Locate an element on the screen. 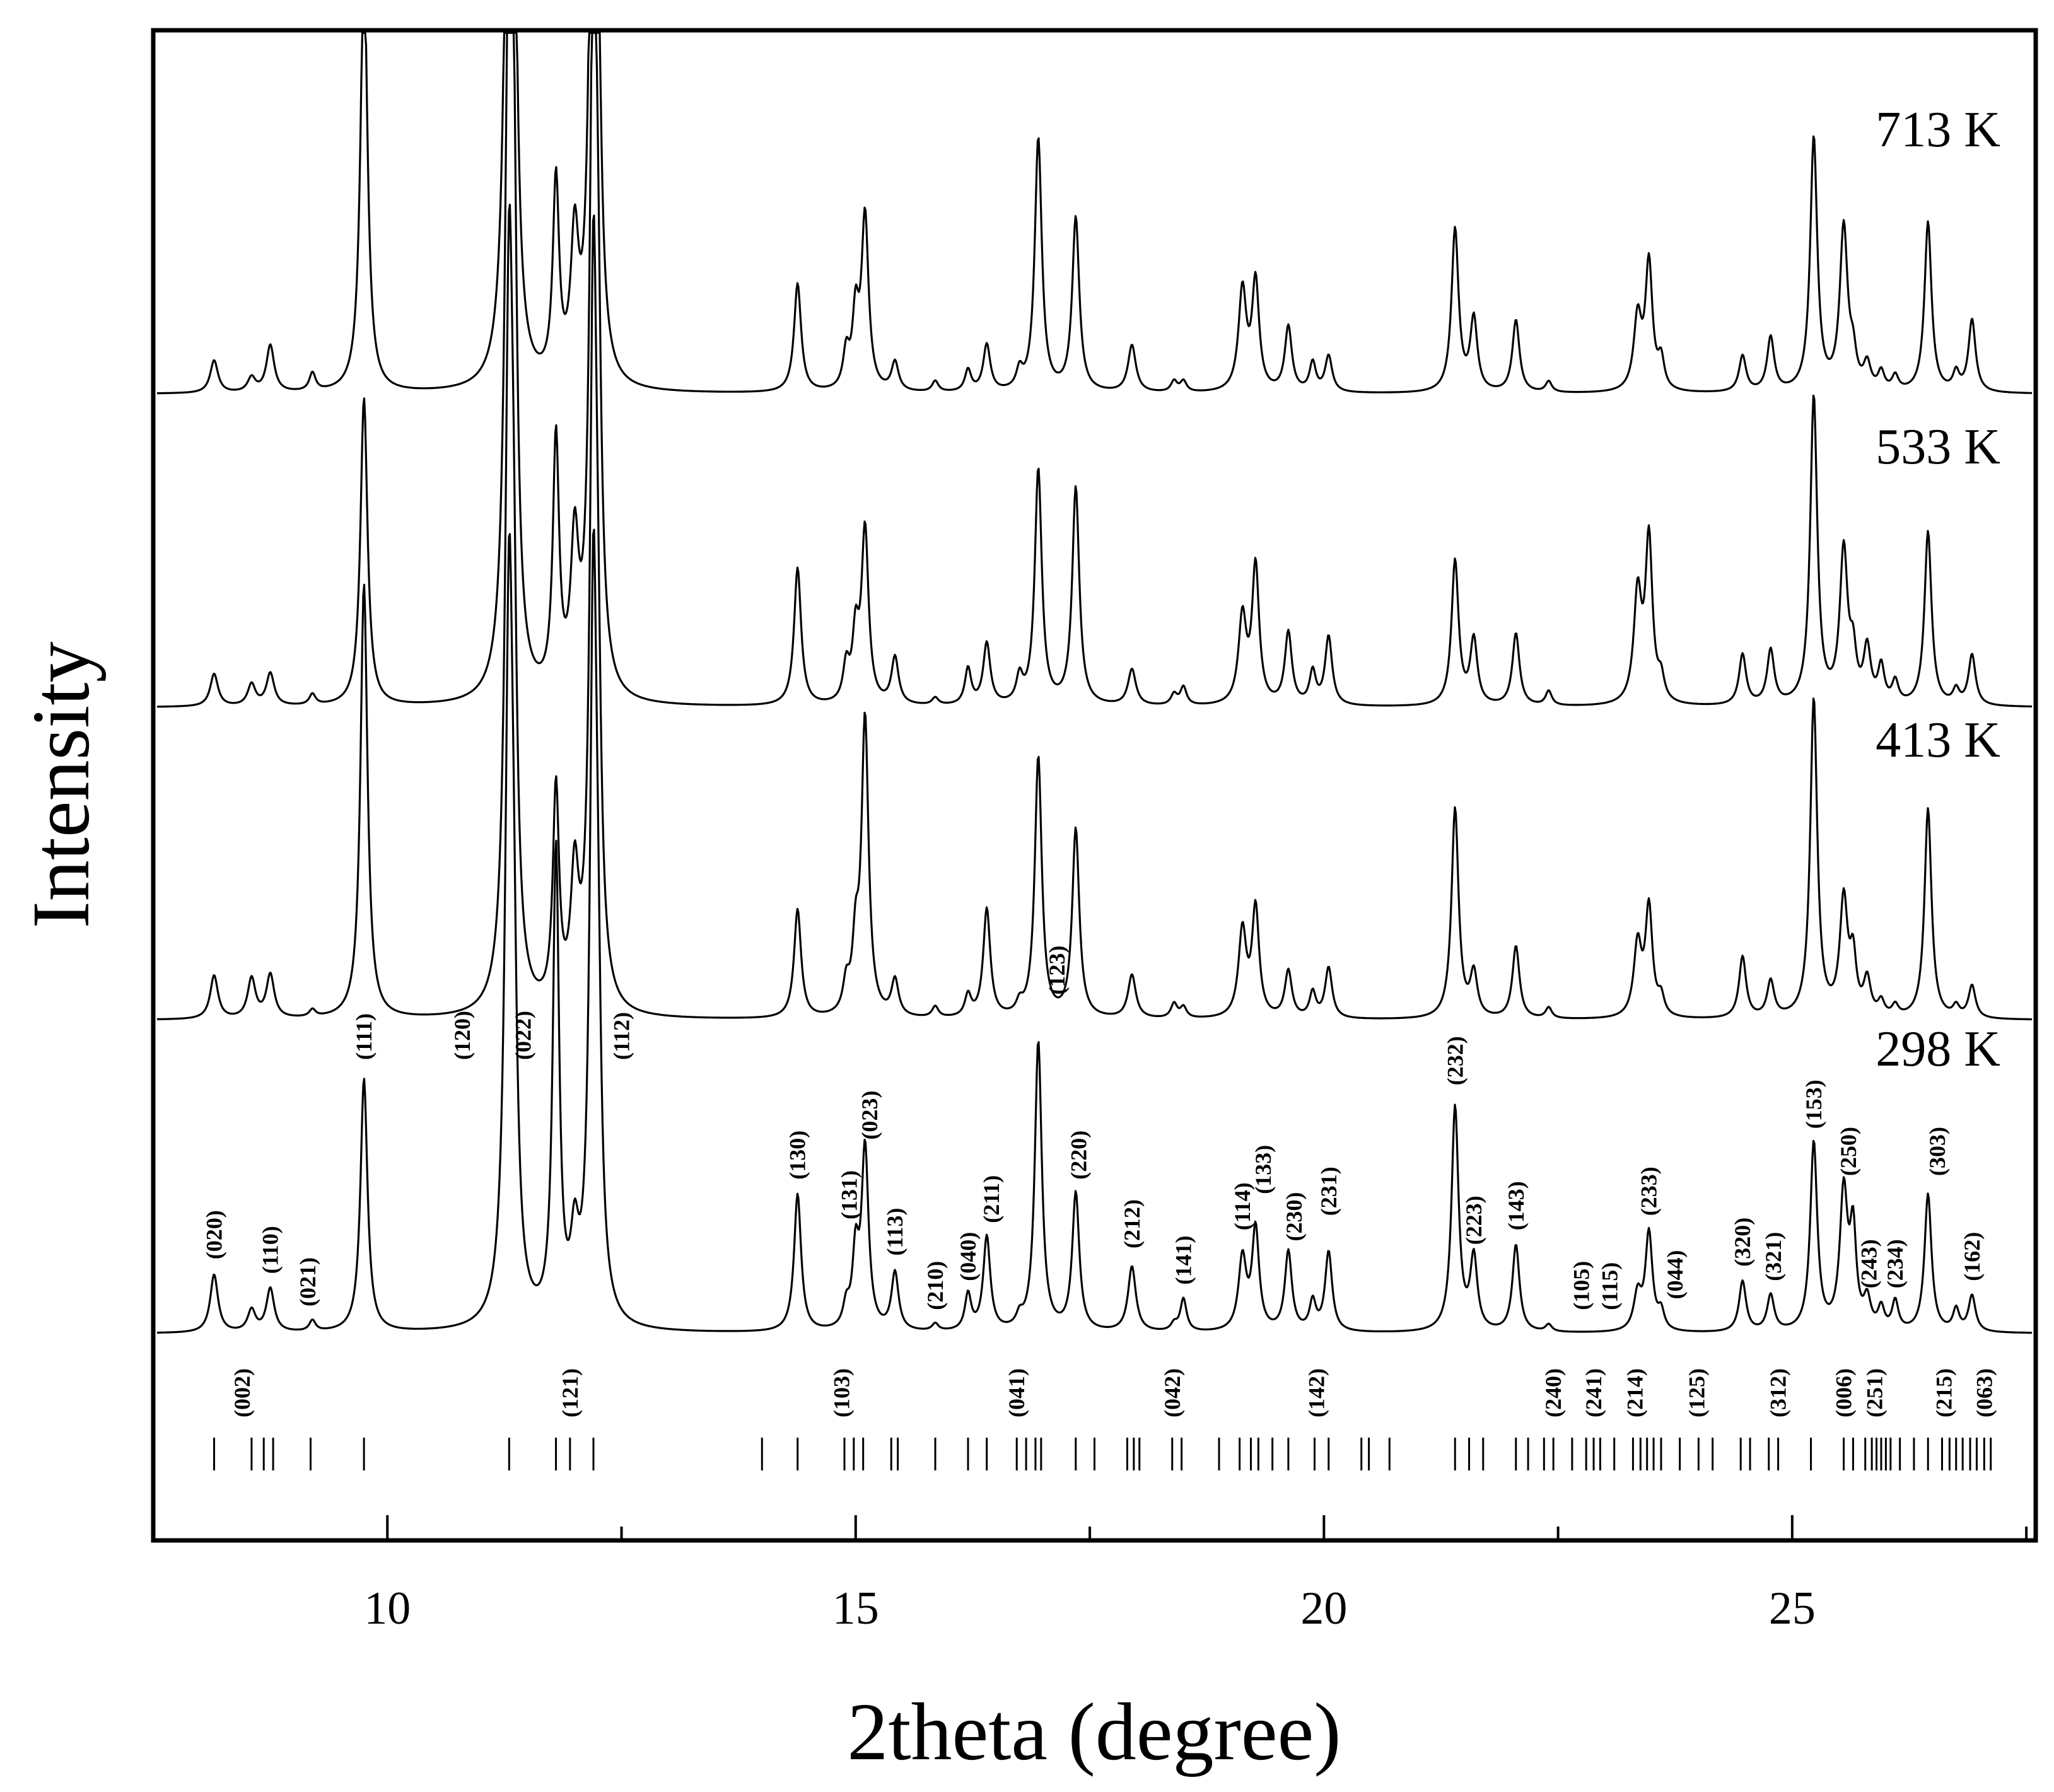 This screenshot has width=2054, height=1792. hkl-label: (114) is located at coordinates (1242, 1206).